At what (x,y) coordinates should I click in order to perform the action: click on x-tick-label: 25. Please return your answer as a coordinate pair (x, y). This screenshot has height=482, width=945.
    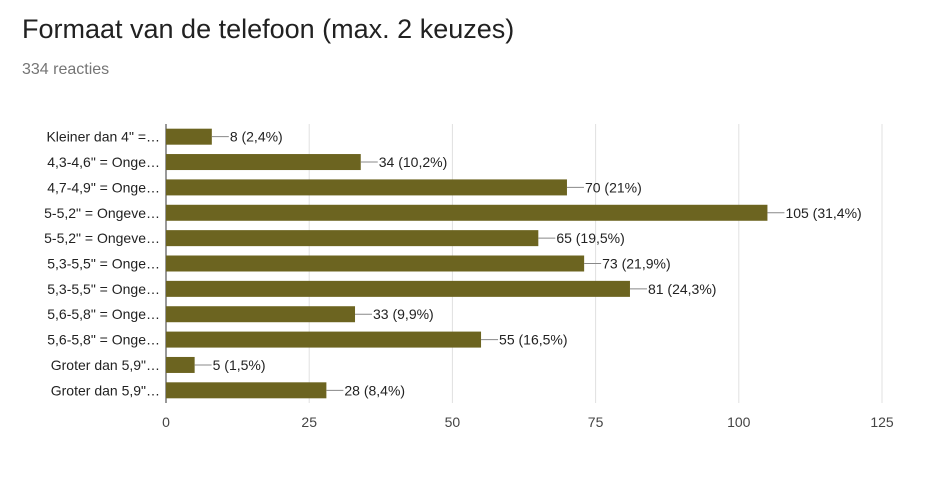
    Looking at the image, I should click on (309, 422).